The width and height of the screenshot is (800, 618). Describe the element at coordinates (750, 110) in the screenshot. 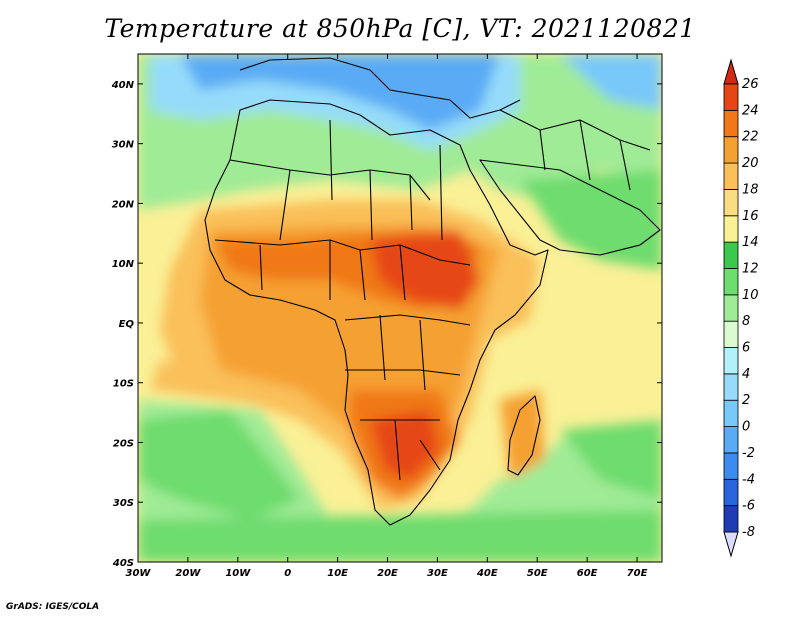

I see `colorbar-label: 24` at that location.